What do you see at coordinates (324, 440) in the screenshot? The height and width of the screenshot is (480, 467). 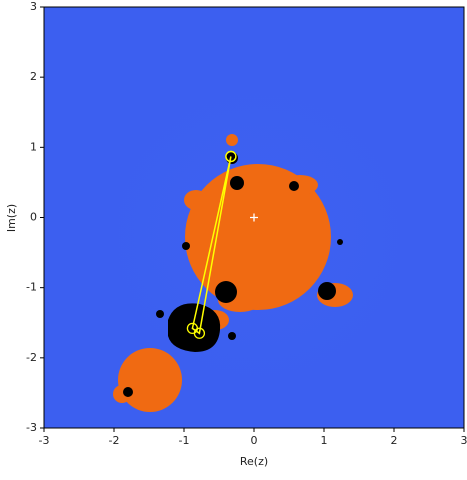 I see `x-tick-label: 1` at bounding box center [324, 440].